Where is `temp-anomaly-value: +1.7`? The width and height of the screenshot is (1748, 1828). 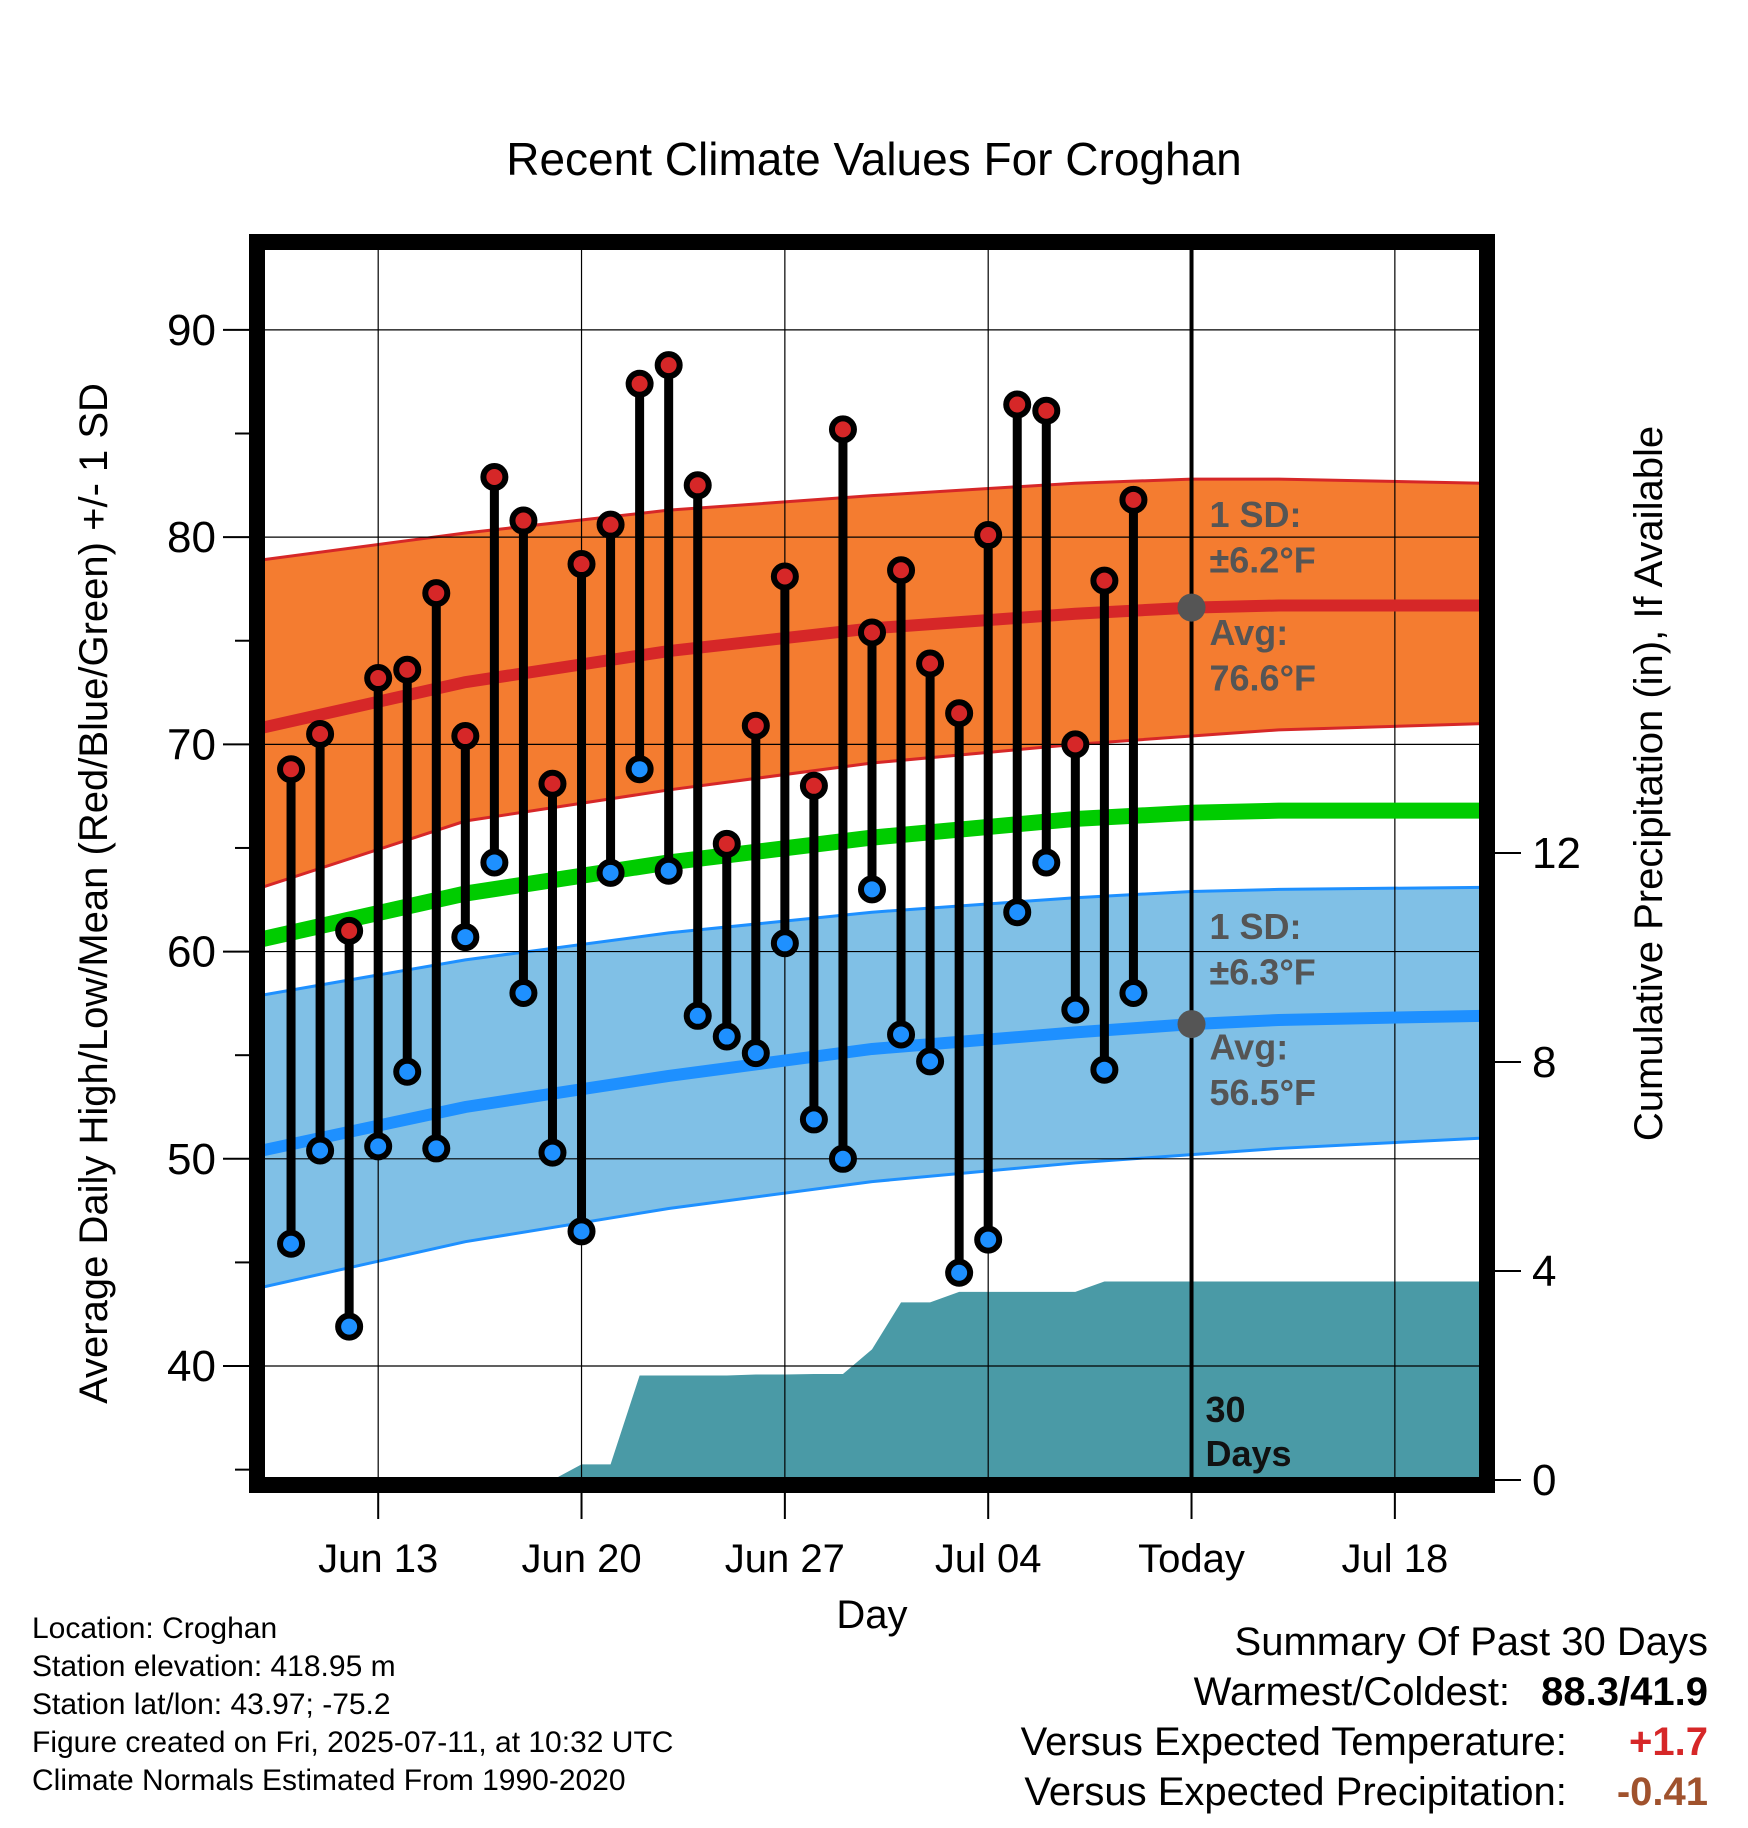
temp-anomaly-value: +1.7 is located at coordinates (1668, 1742).